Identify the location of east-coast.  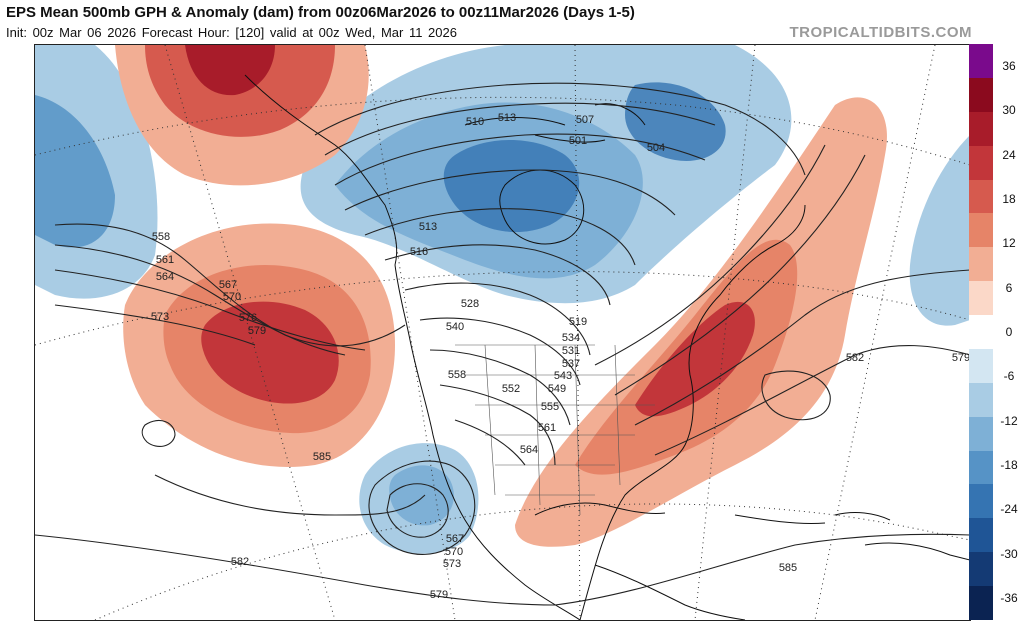
(692, 412).